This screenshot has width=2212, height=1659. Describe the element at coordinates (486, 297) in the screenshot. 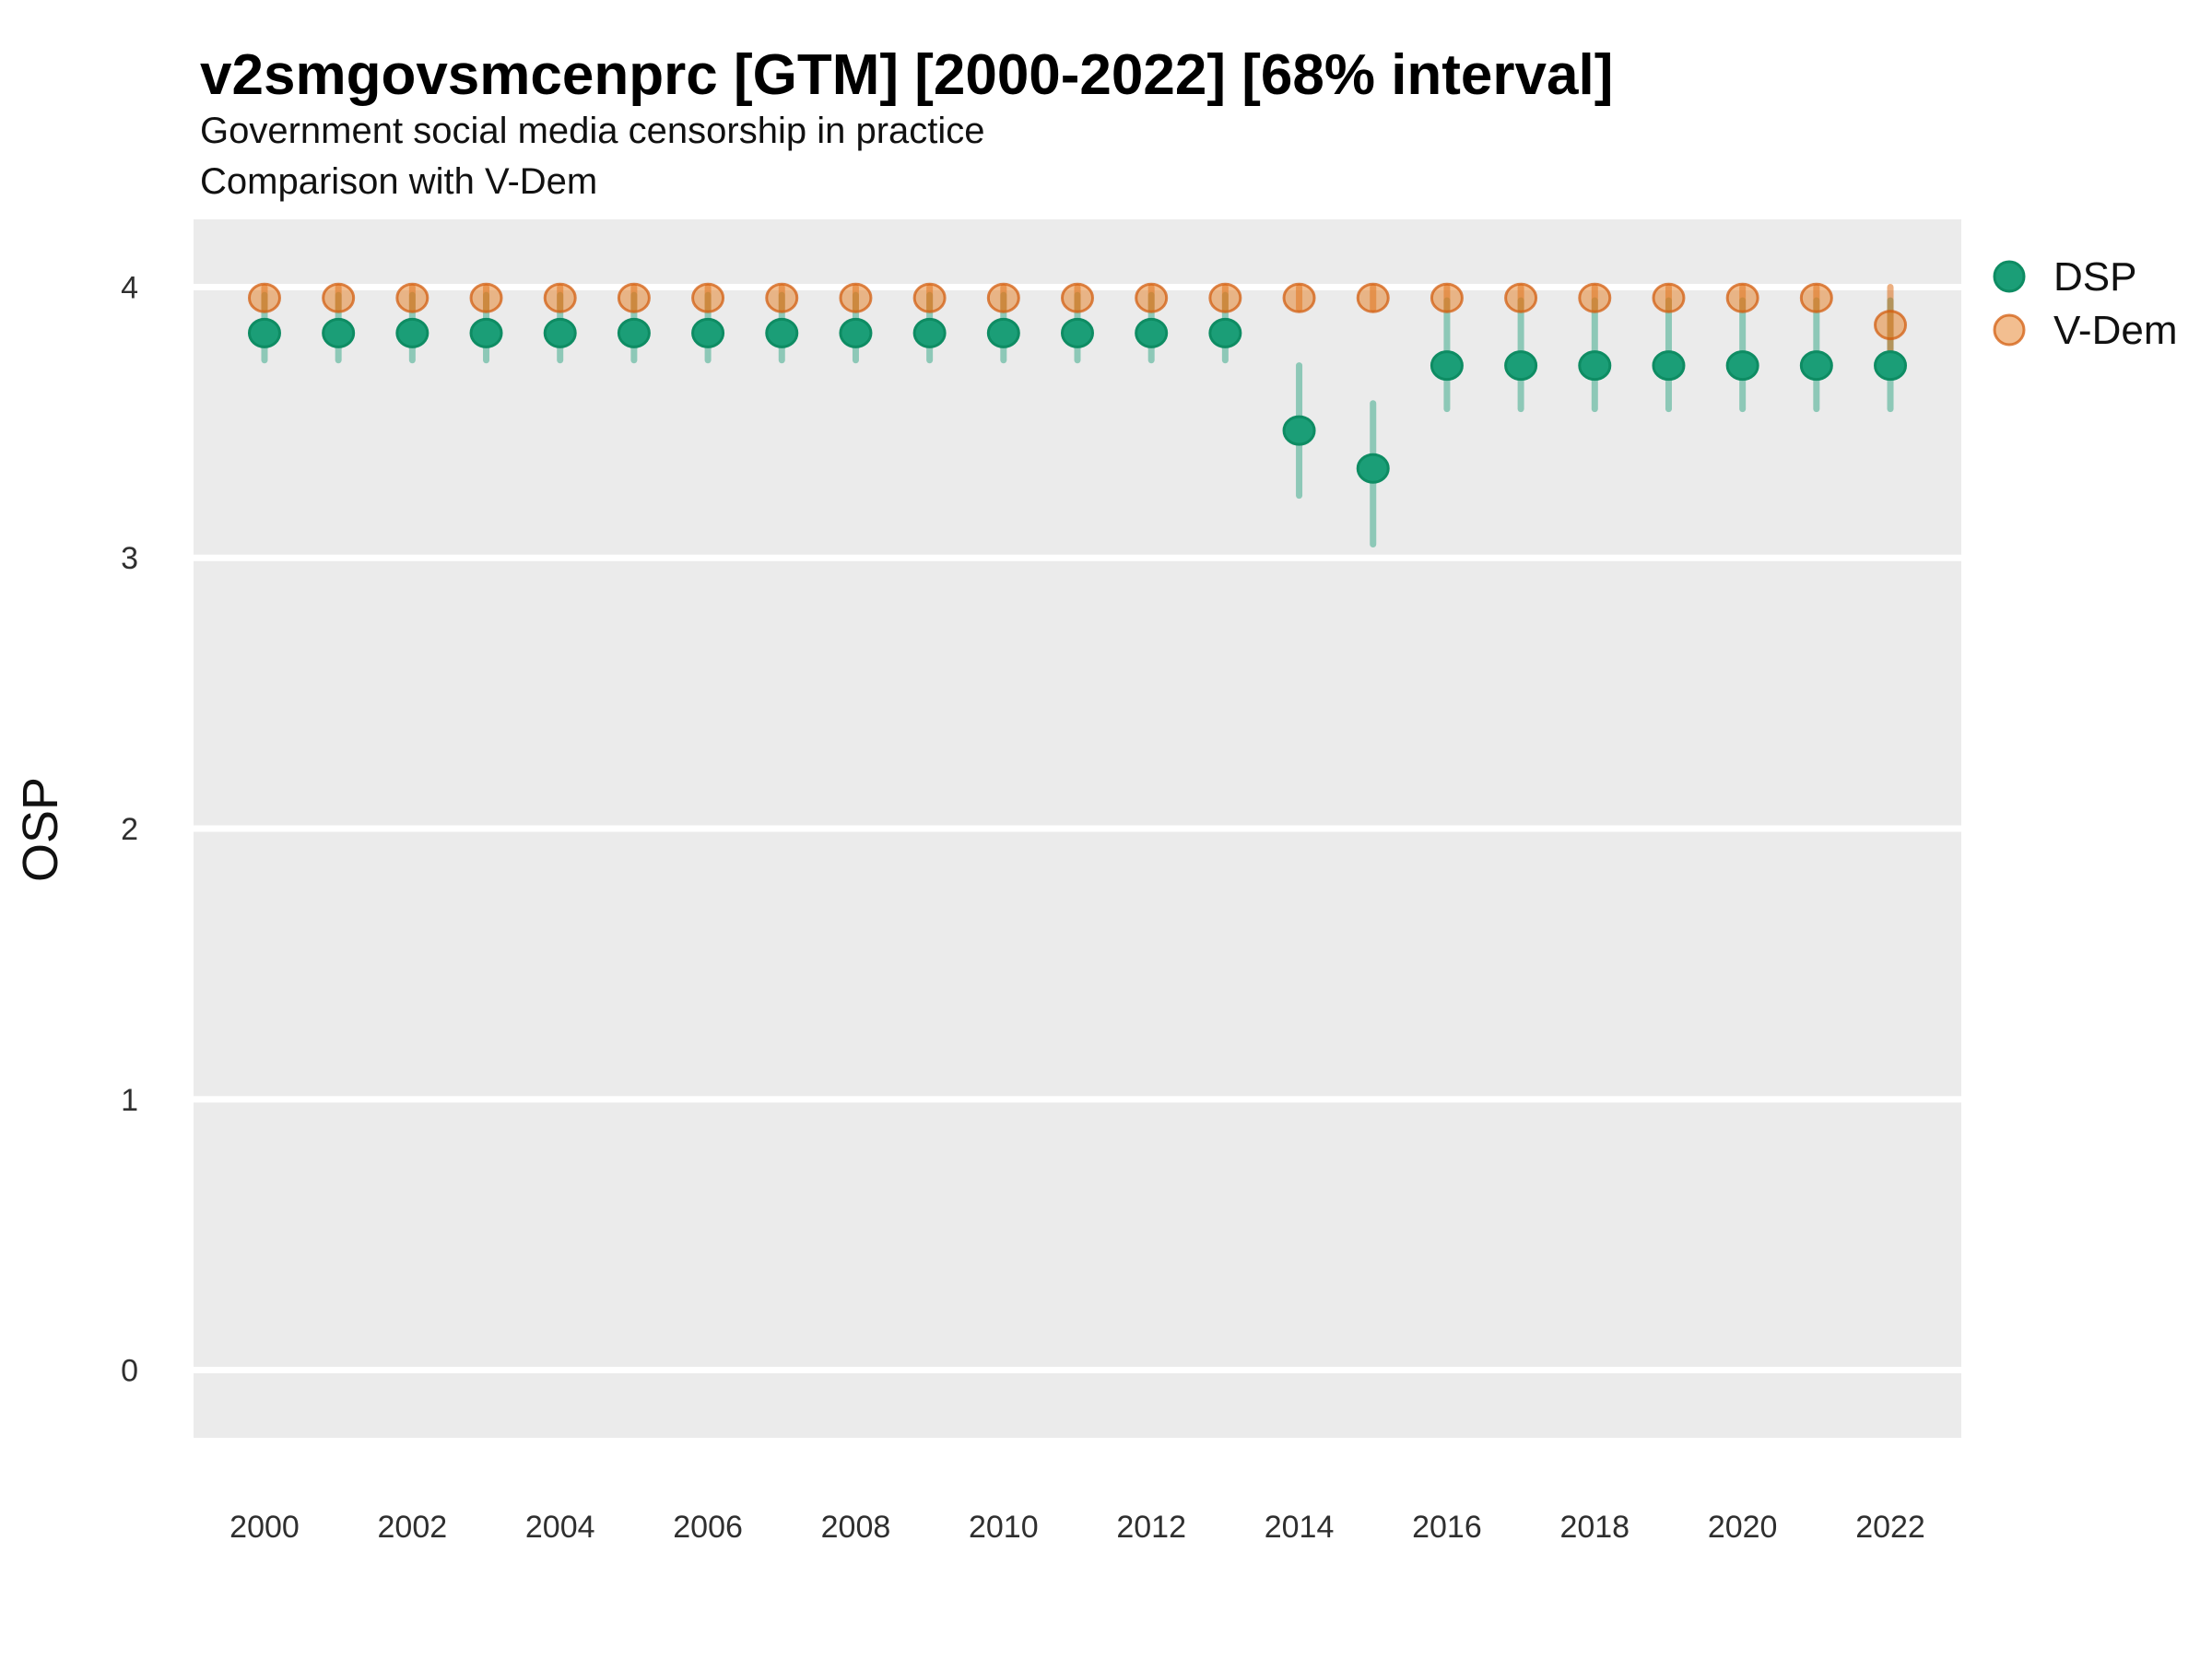

I see `vdem-point-2003` at that location.